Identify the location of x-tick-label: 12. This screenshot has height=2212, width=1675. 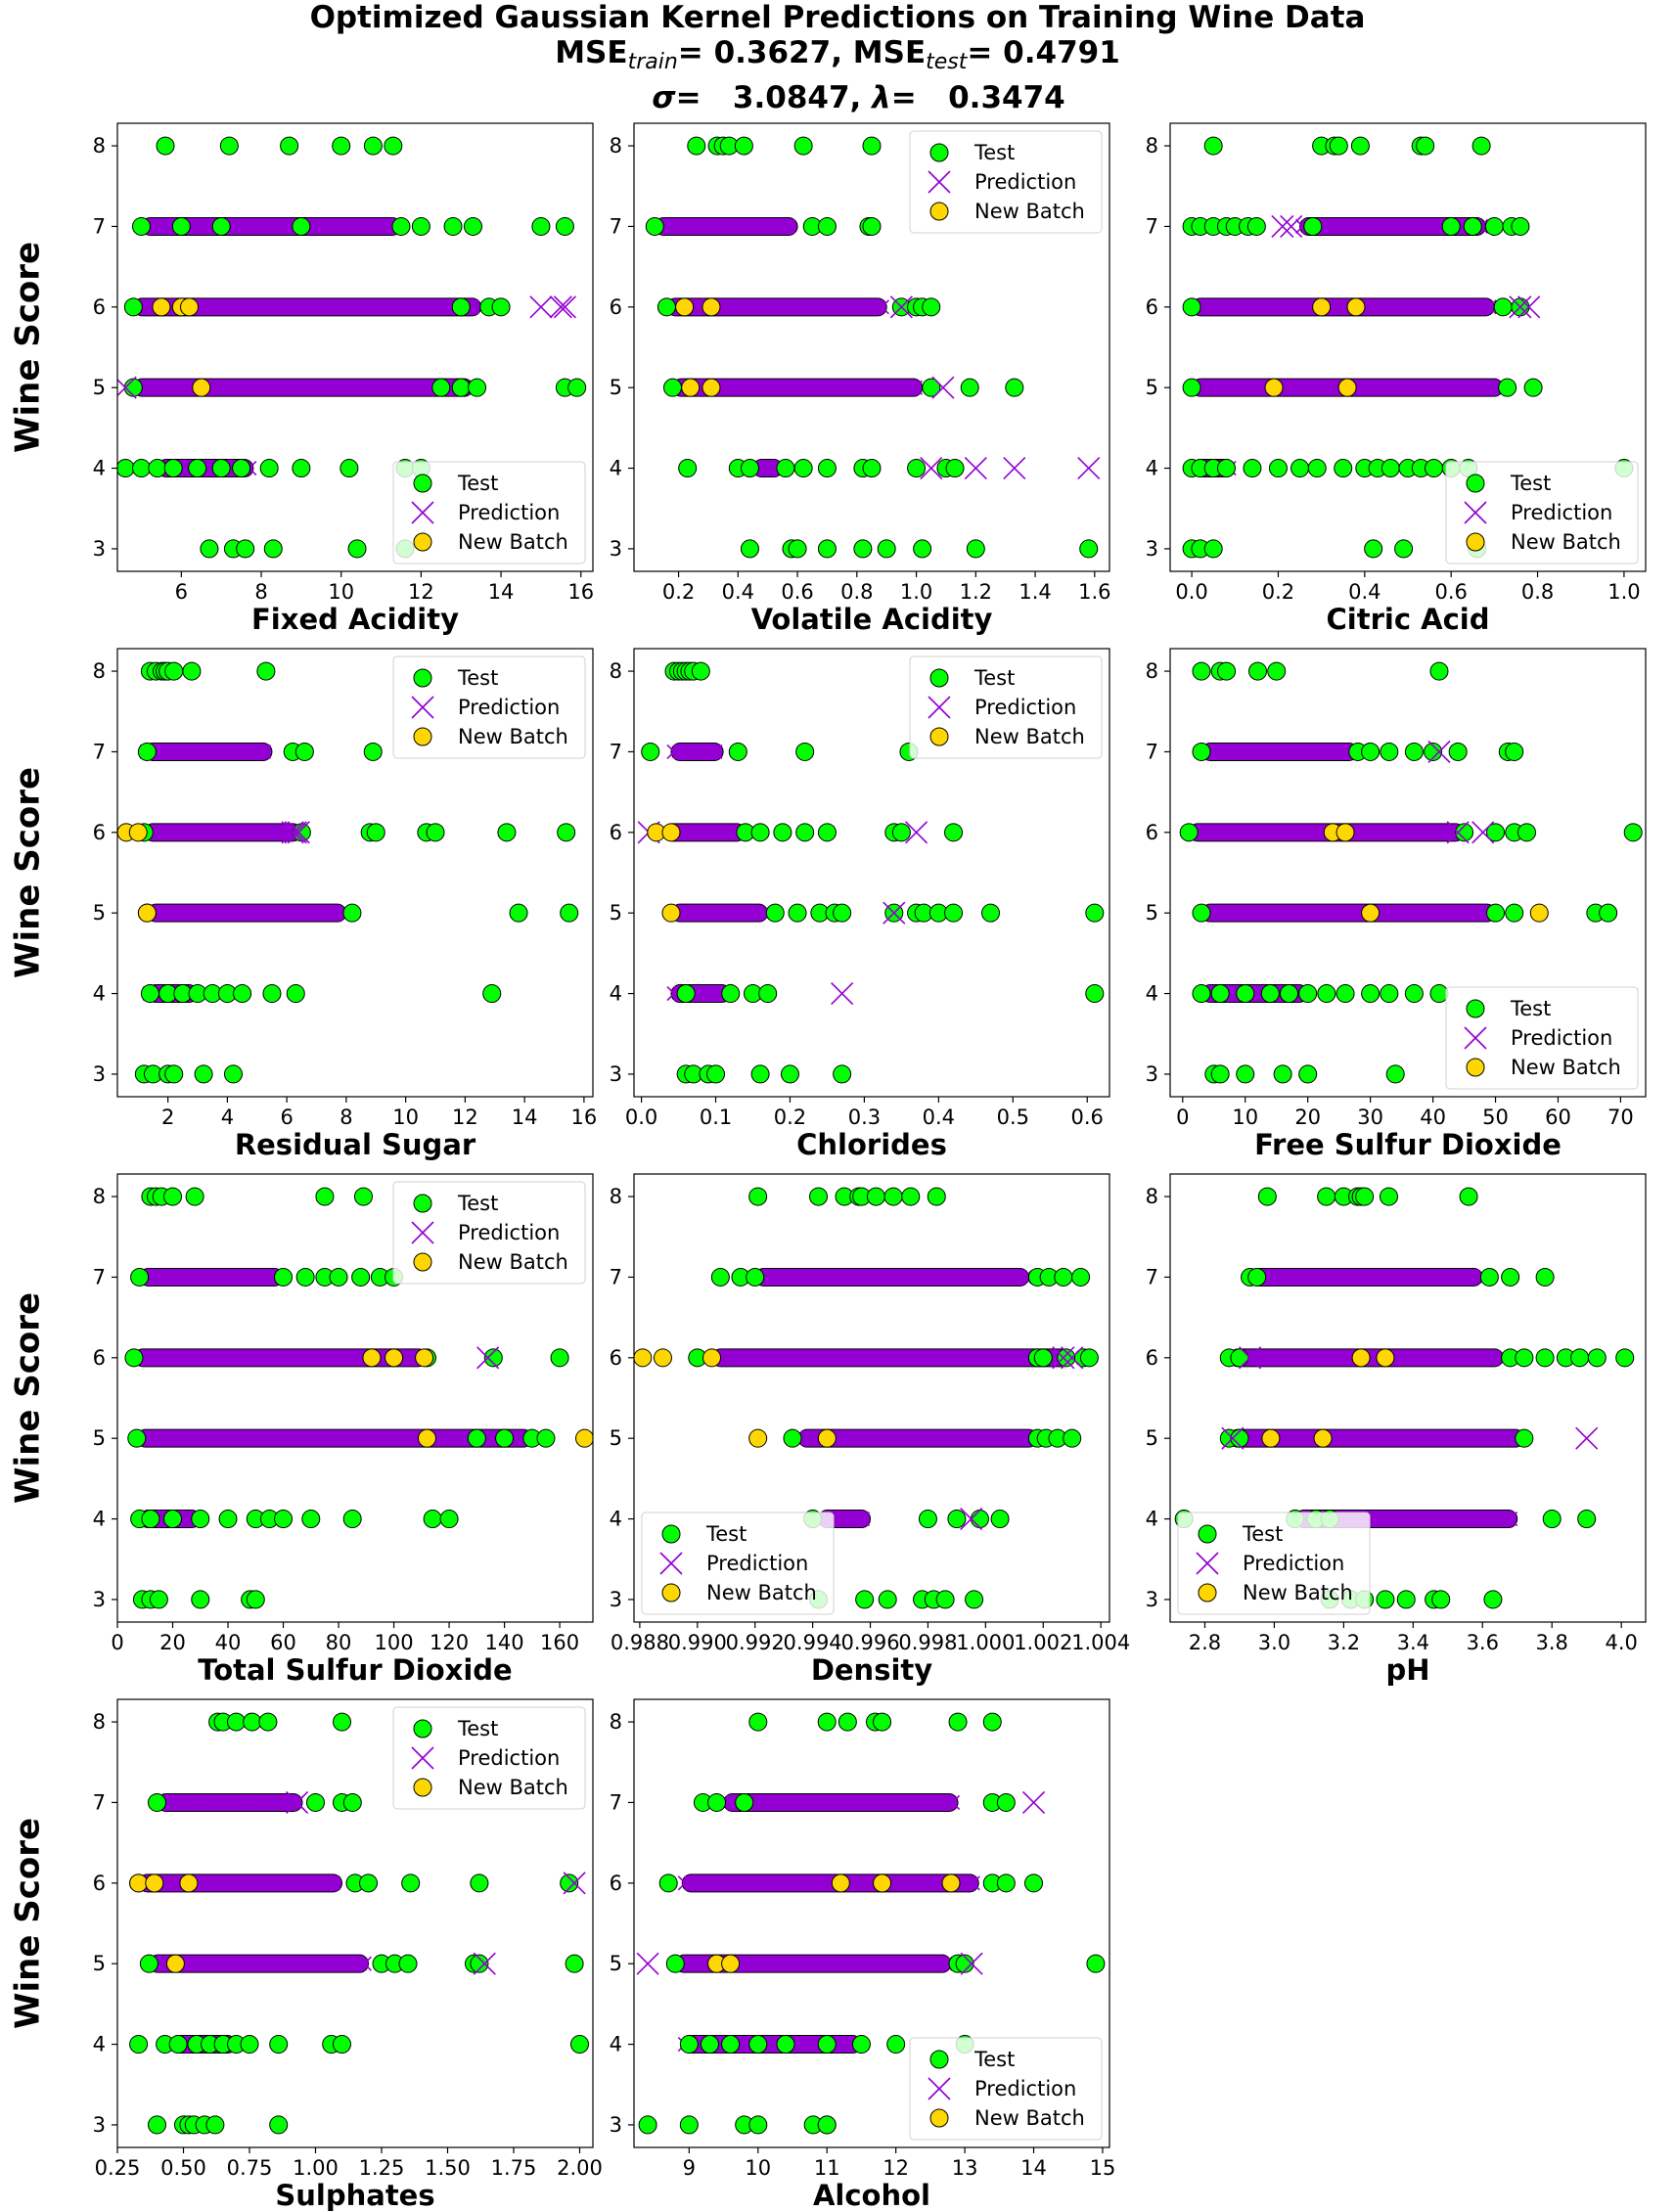
(421, 592).